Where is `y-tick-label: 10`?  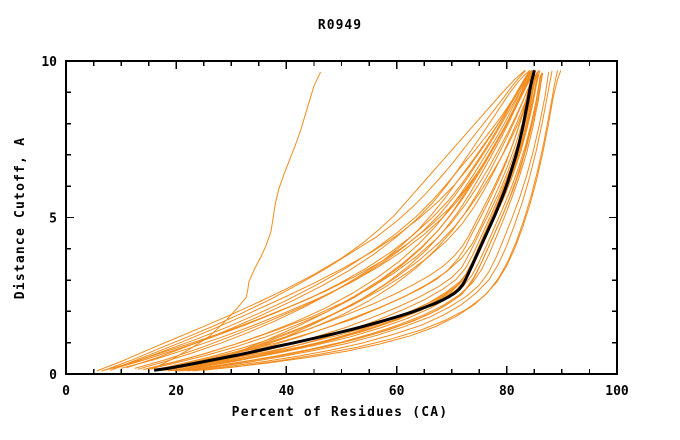
y-tick-label: 10 is located at coordinates (49, 62).